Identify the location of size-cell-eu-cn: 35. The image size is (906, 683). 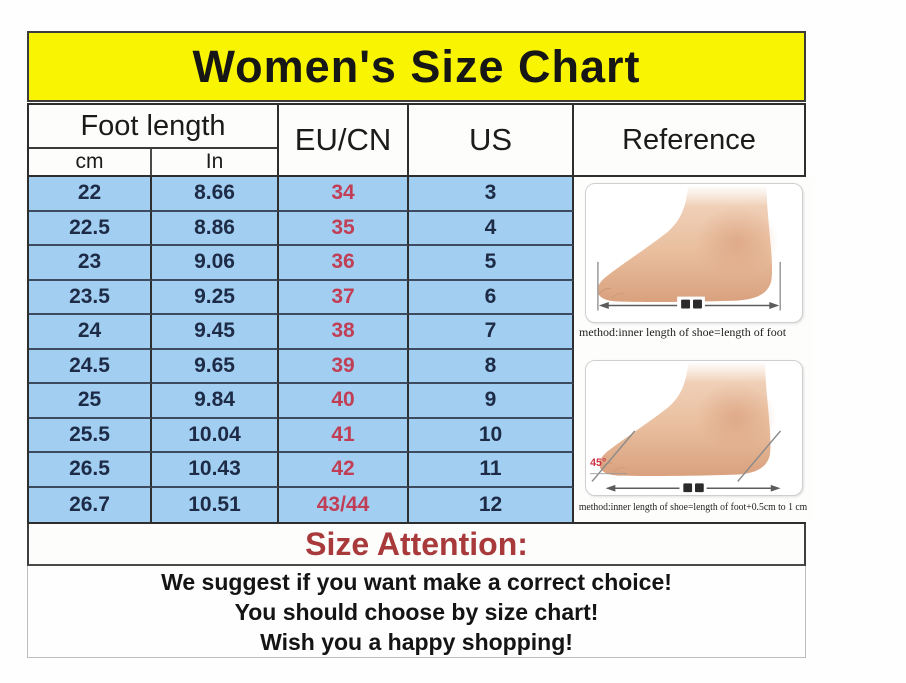
(344, 228).